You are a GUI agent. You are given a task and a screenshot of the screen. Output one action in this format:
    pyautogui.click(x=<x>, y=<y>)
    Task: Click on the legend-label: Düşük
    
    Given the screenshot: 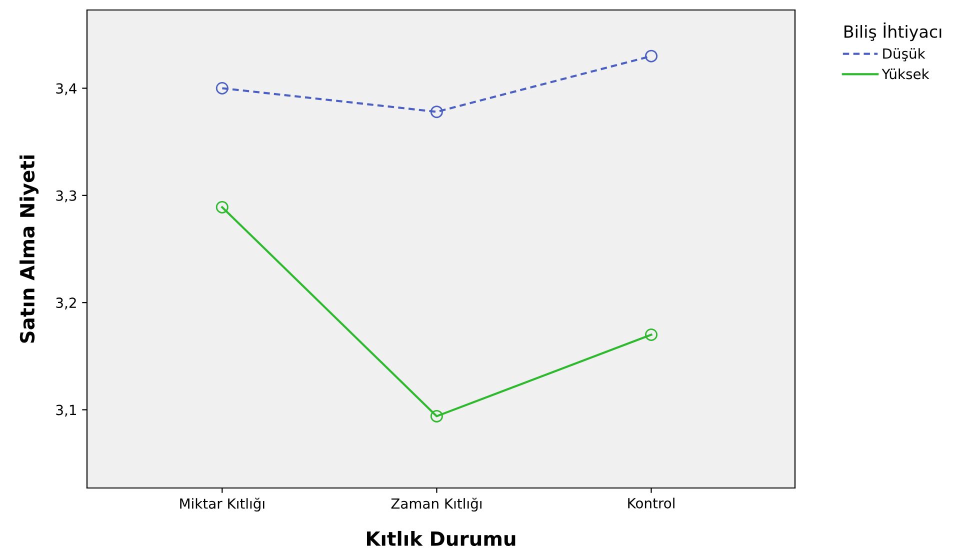 What is the action you would take?
    pyautogui.click(x=904, y=55)
    